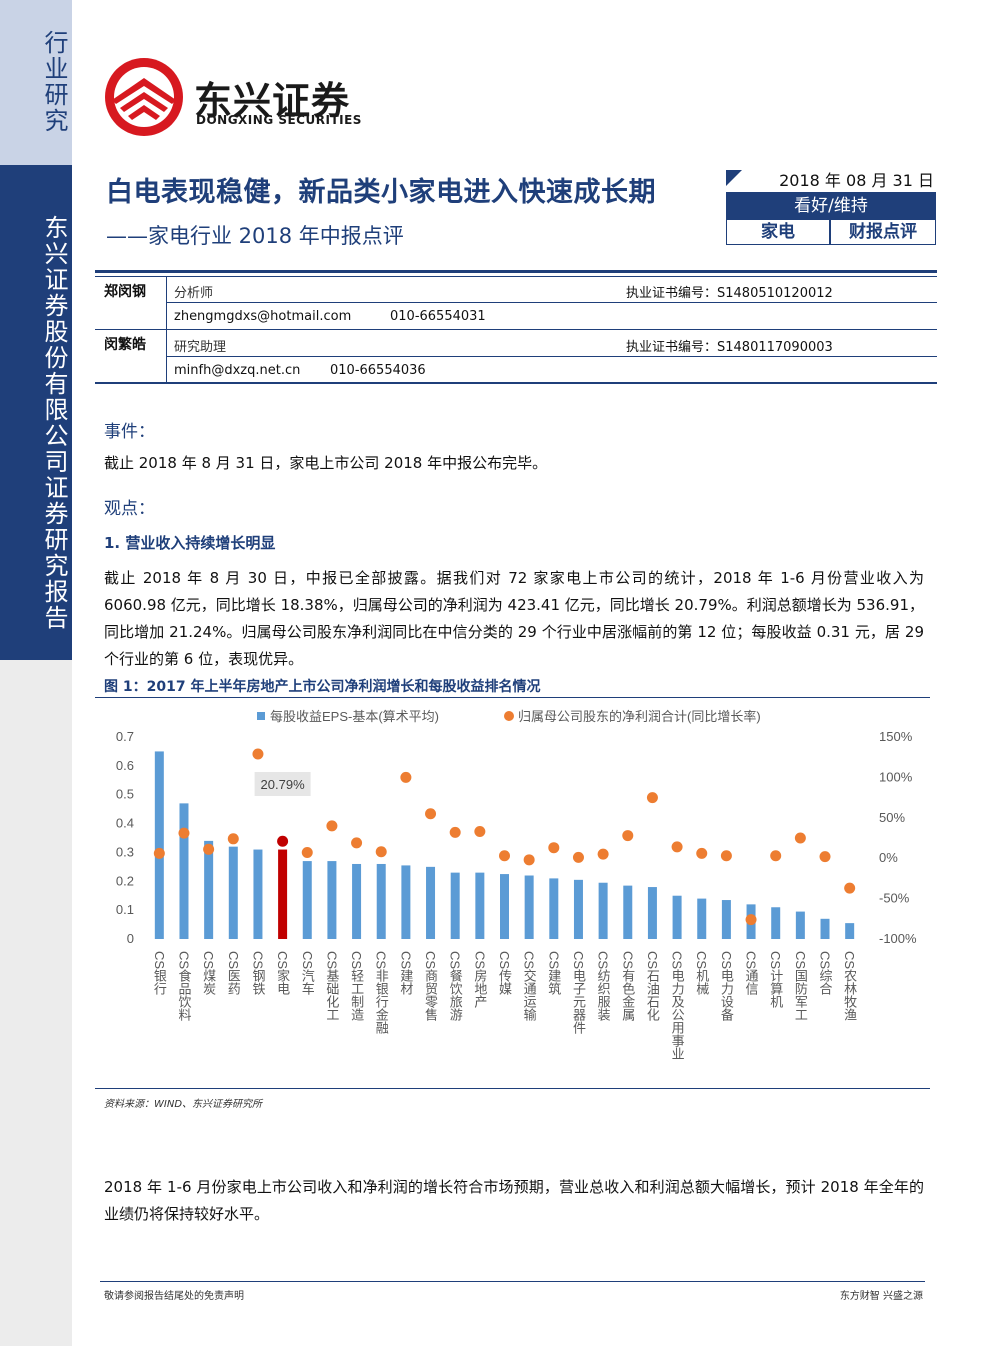 Image resolution: width=993 pixels, height=1346 pixels. I want to click on left-axis-tick-label: 0.3, so click(125, 851).